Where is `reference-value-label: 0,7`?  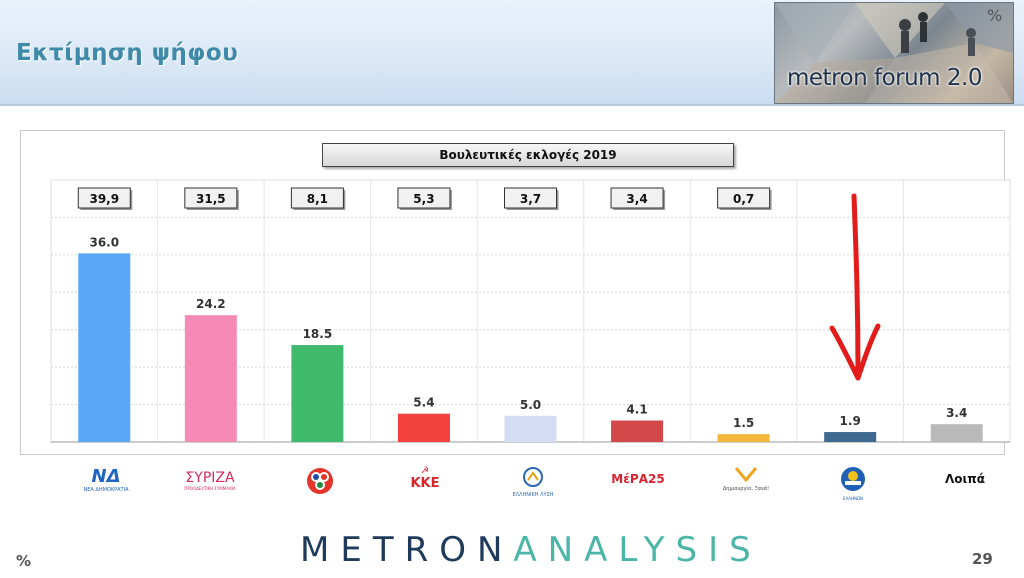
reference-value-label: 0,7 is located at coordinates (743, 199).